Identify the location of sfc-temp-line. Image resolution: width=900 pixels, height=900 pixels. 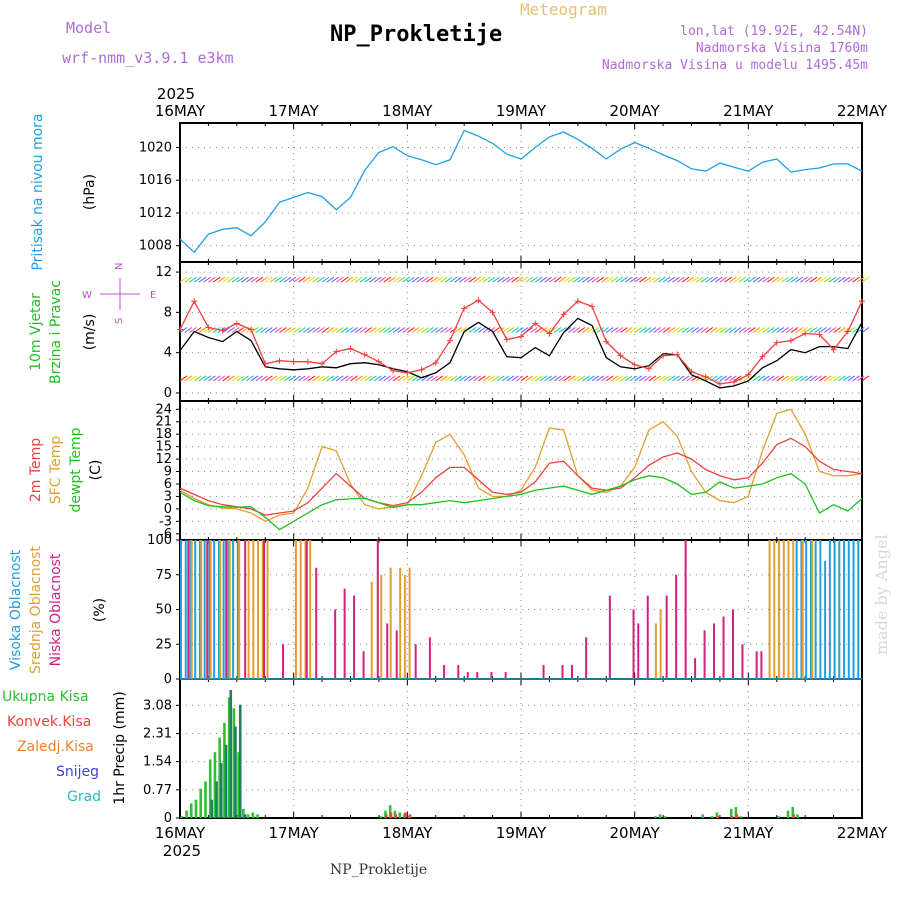
(521, 465).